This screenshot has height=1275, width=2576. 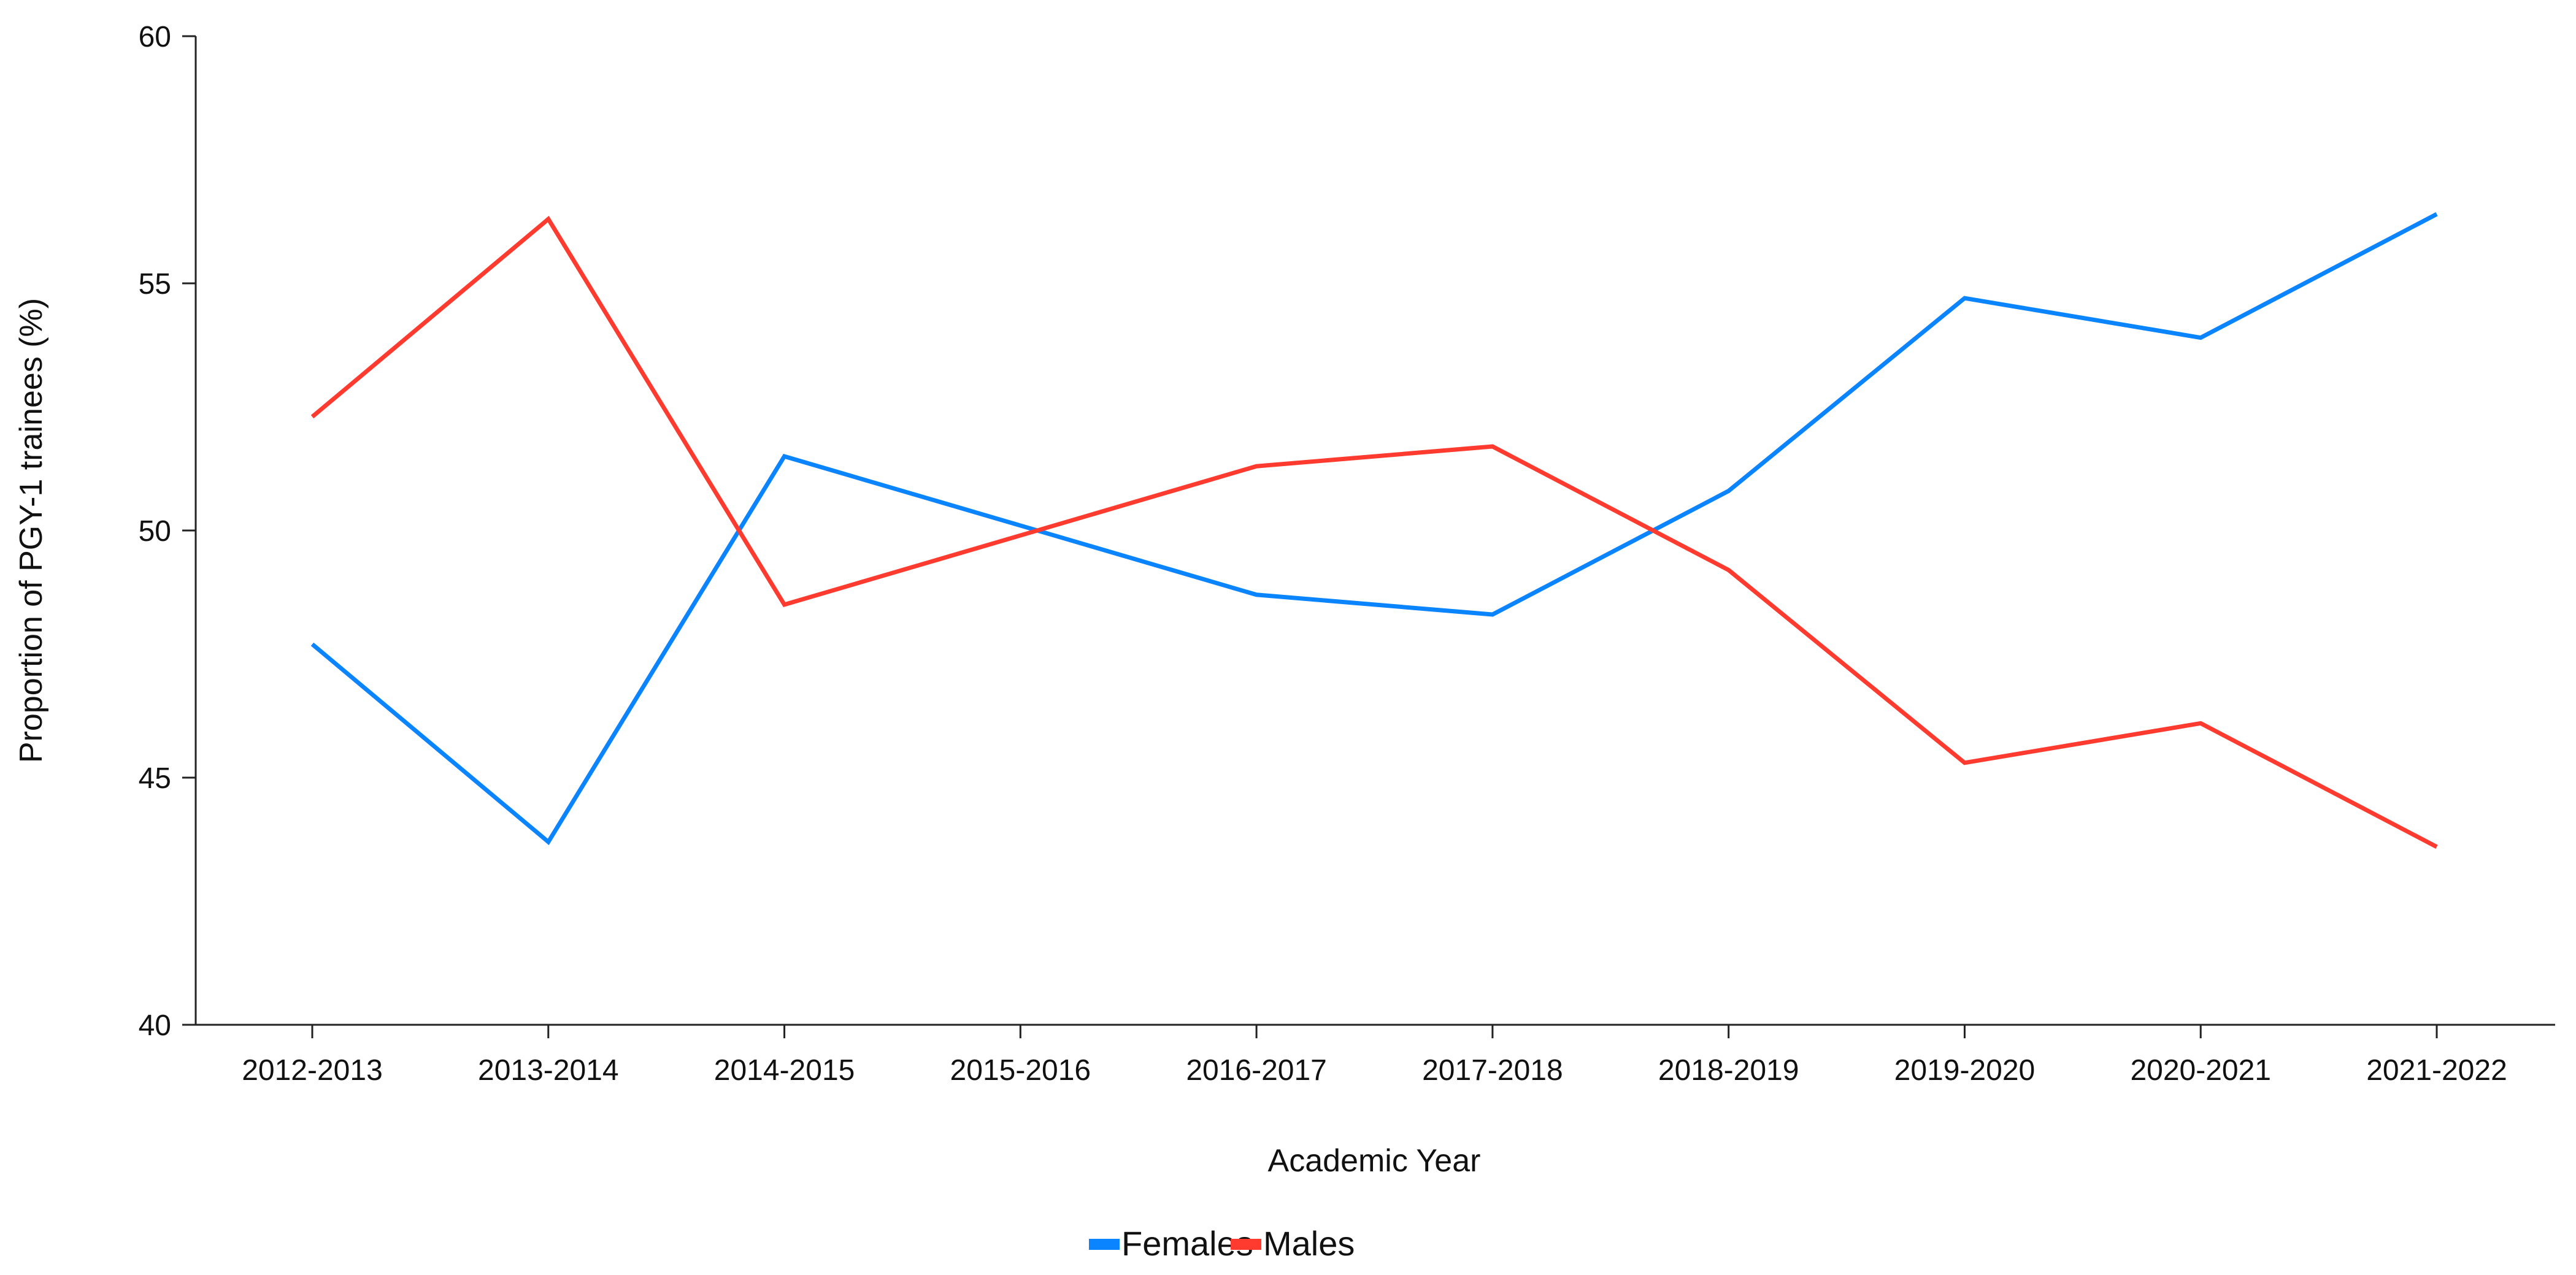 What do you see at coordinates (1256, 1070) in the screenshot?
I see `x-tick-label: 2016-2017` at bounding box center [1256, 1070].